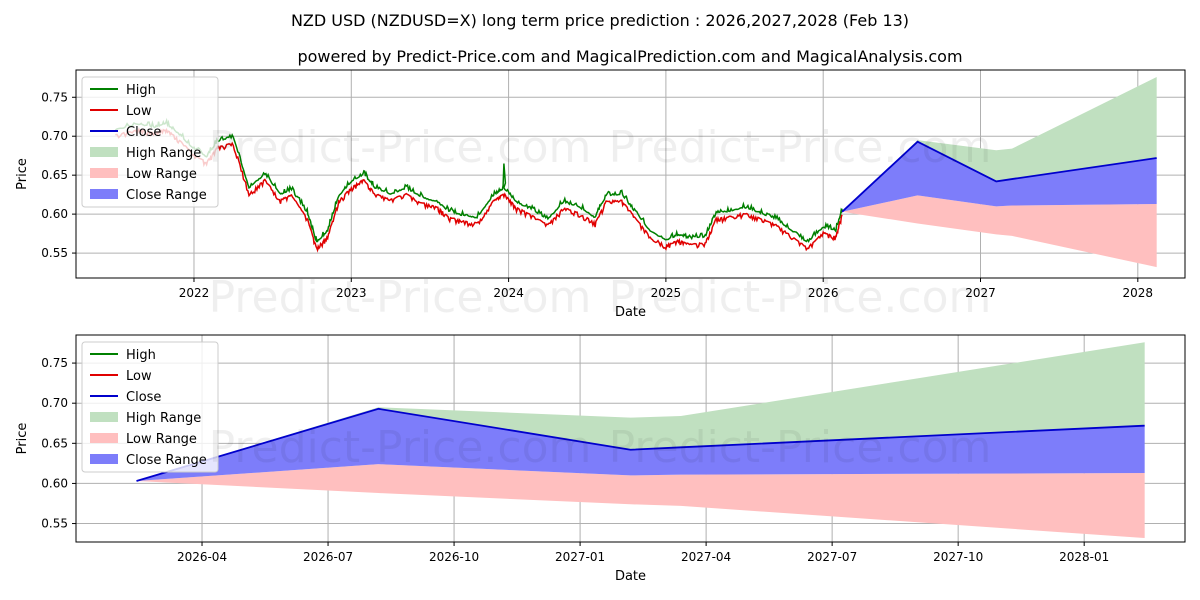 This screenshot has width=1200, height=600. I want to click on x-tick-label: 2023, so click(351, 293).